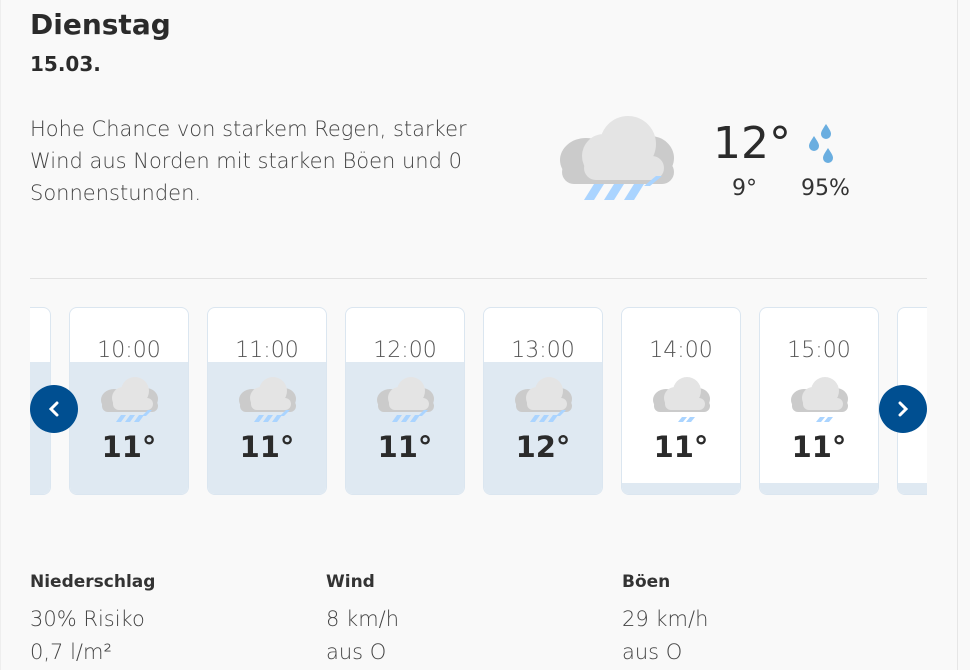 This screenshot has width=970, height=670. Describe the element at coordinates (65, 64) in the screenshot. I see `day-date: 15.03.` at that location.